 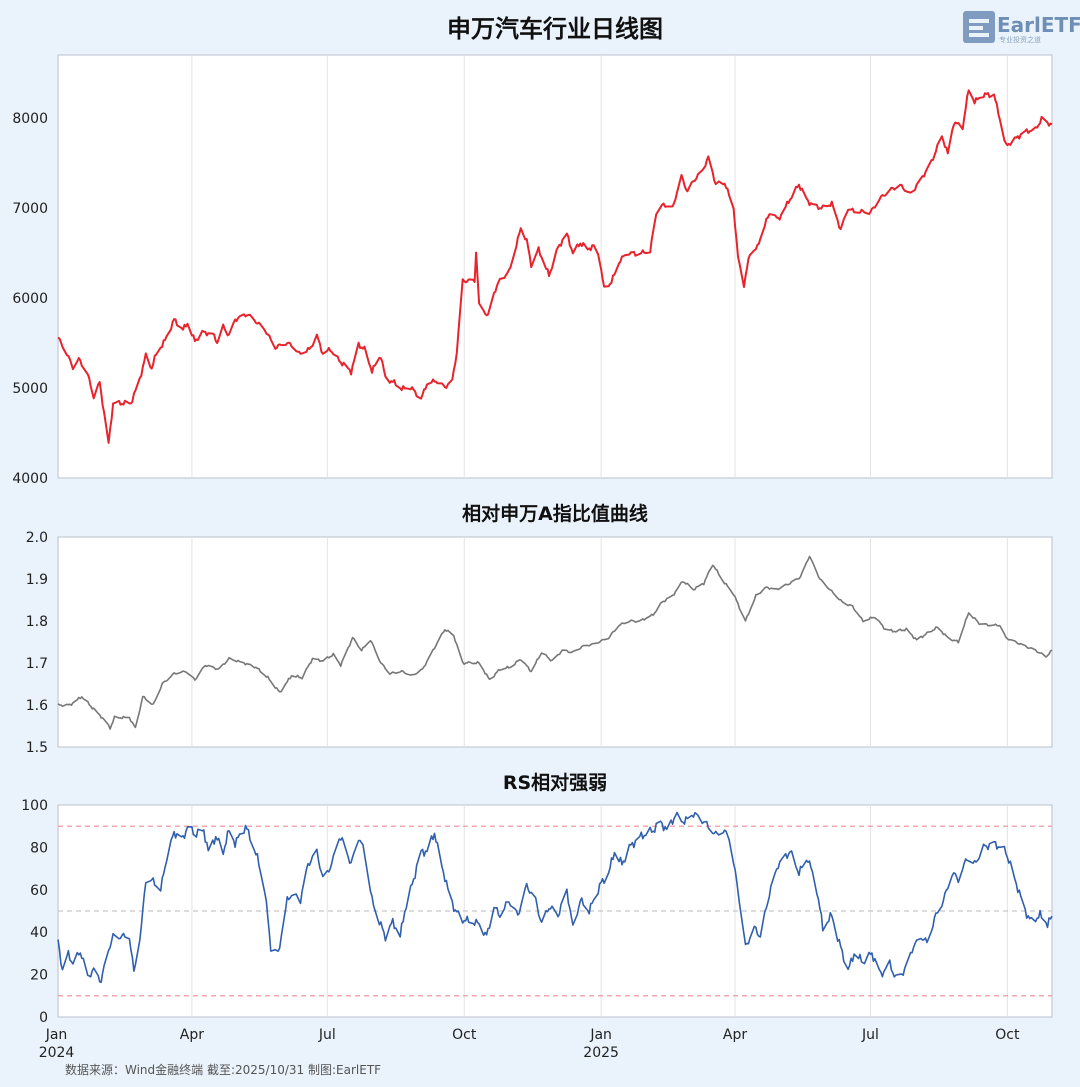 I want to click on x-tick-year: 2025, so click(x=601, y=1053).